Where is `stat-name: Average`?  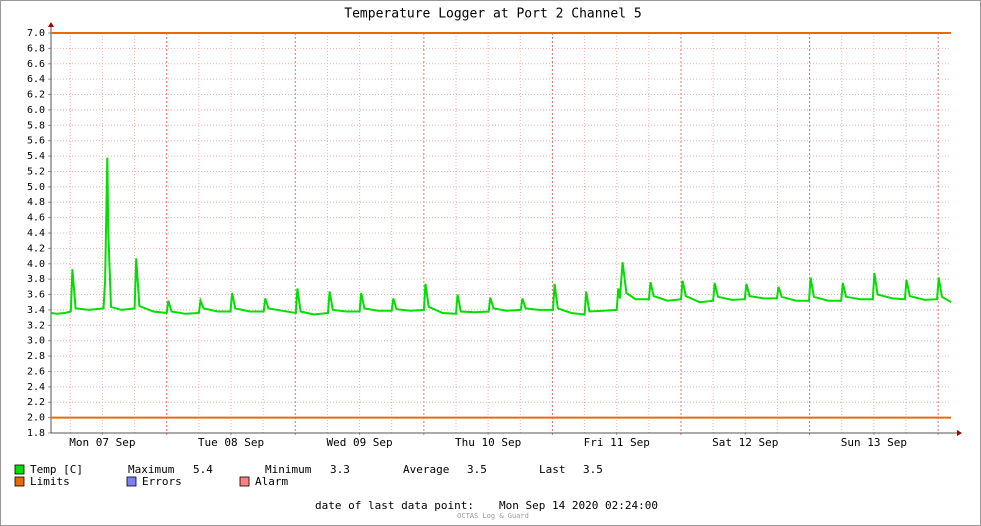 stat-name: Average is located at coordinates (426, 469).